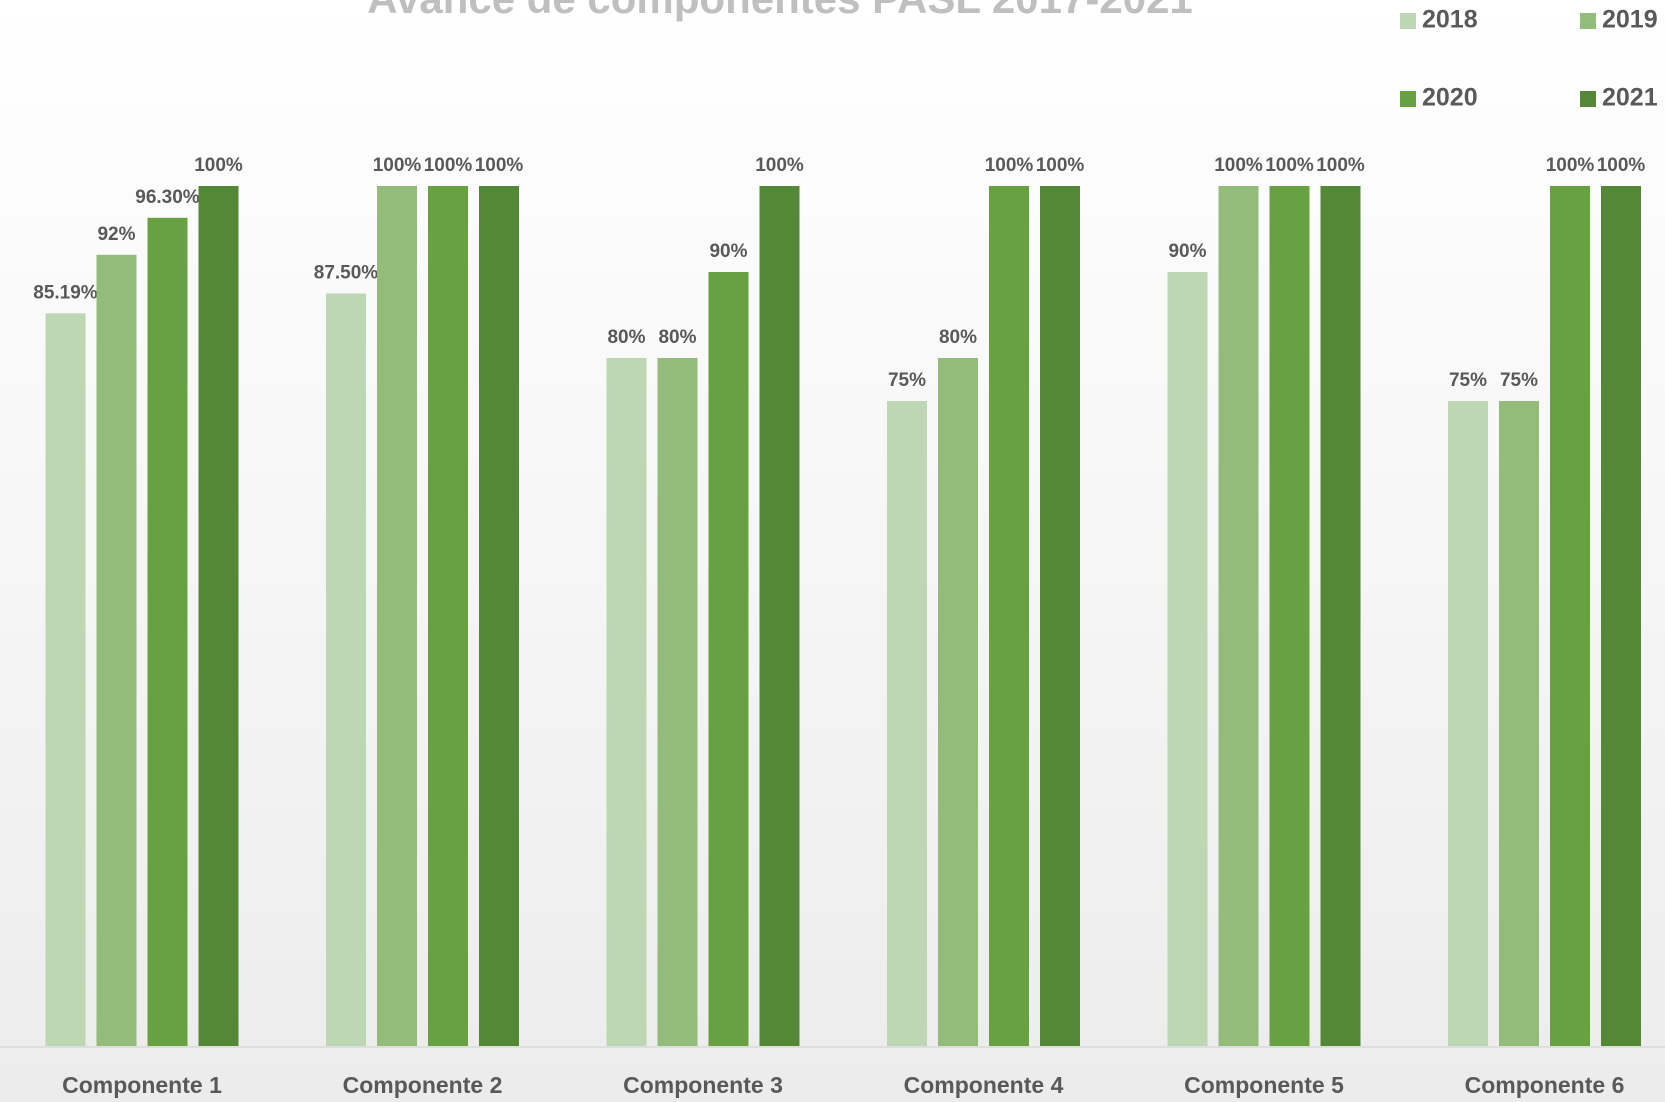 This screenshot has width=1665, height=1102. What do you see at coordinates (703, 1085) in the screenshot?
I see `x-tick-label: Componente 3` at bounding box center [703, 1085].